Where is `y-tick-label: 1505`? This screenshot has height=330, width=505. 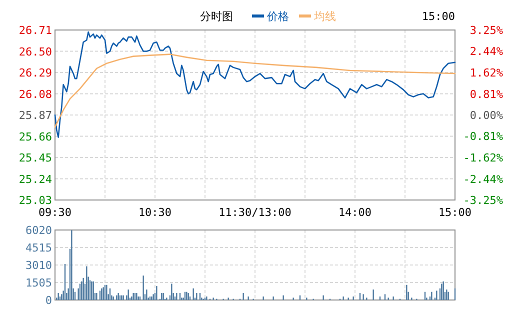
y-tick-label: 1505 is located at coordinates (39, 283).